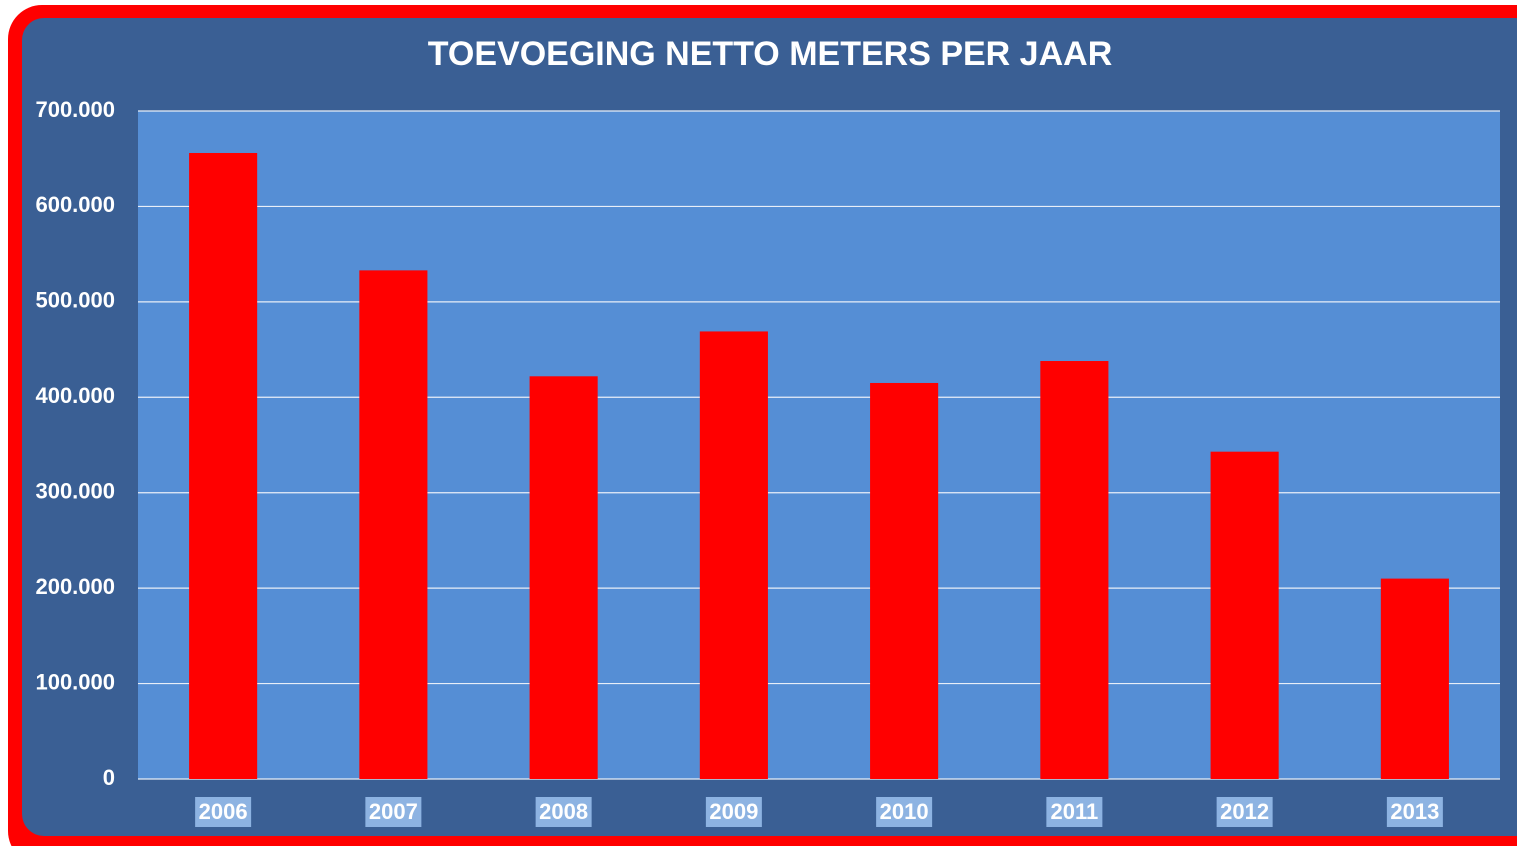  I want to click on y-tick-label: 200.000, so click(75, 586).